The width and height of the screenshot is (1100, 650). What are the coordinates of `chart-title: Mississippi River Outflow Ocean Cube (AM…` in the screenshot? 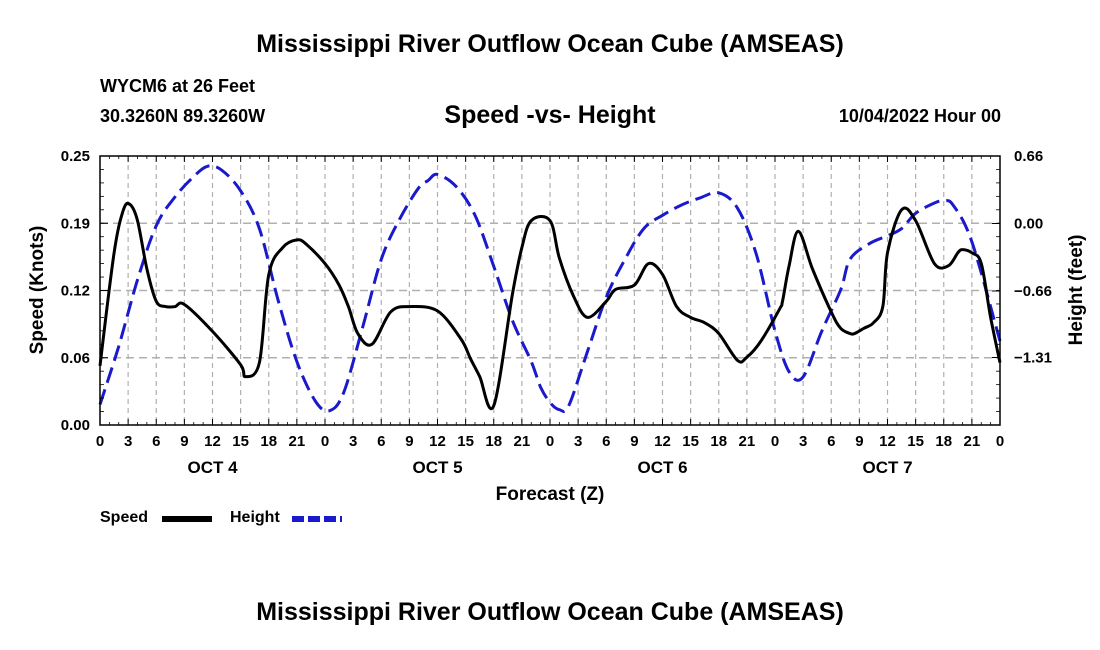 It's located at (550, 44).